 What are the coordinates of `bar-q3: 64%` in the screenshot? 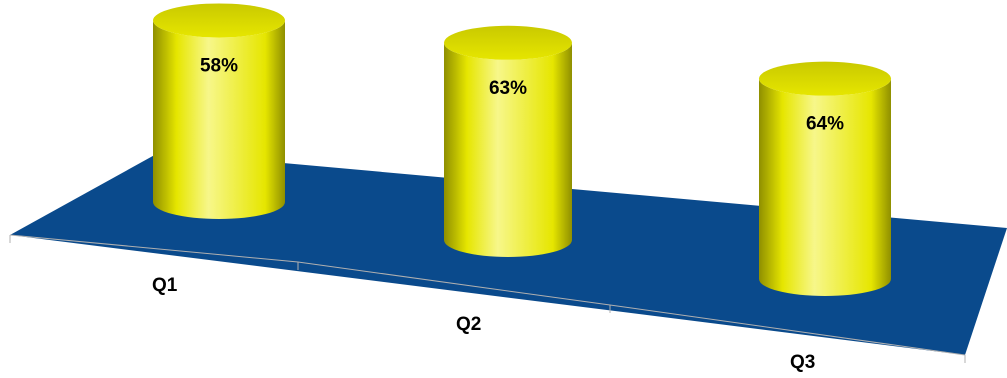 It's located at (825, 179).